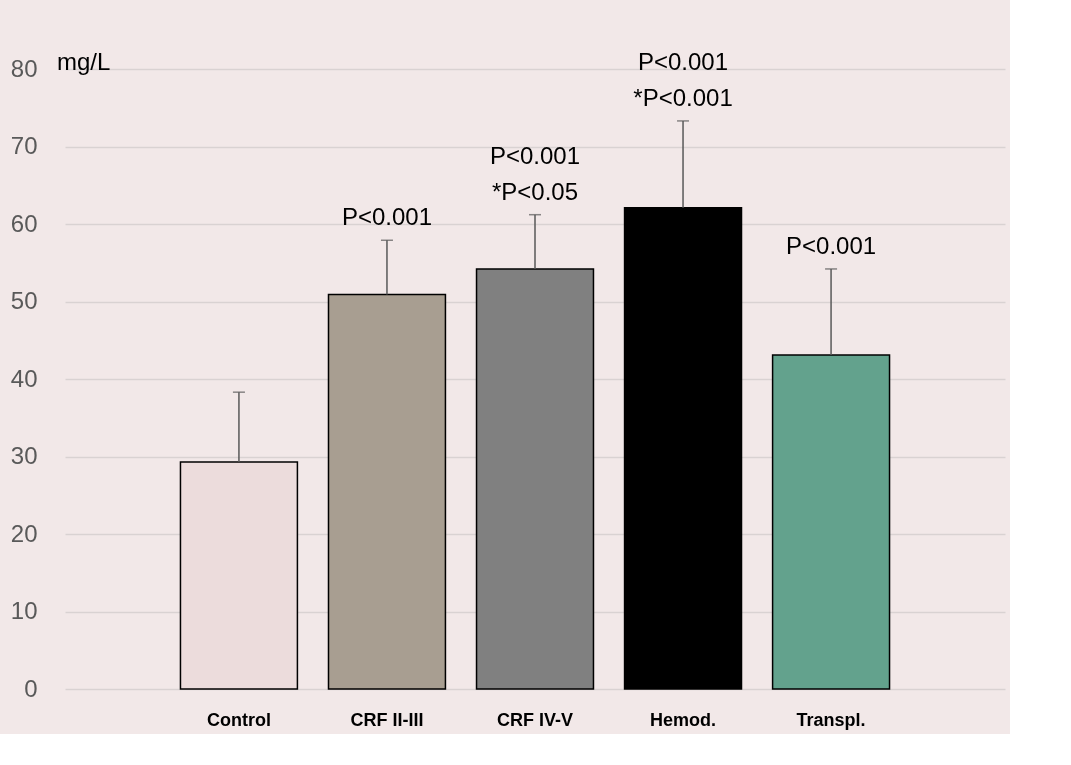 Image resolution: width=1071 pixels, height=765 pixels. What do you see at coordinates (831, 719) in the screenshot?
I see `x-tick-label: Transpl.` at bounding box center [831, 719].